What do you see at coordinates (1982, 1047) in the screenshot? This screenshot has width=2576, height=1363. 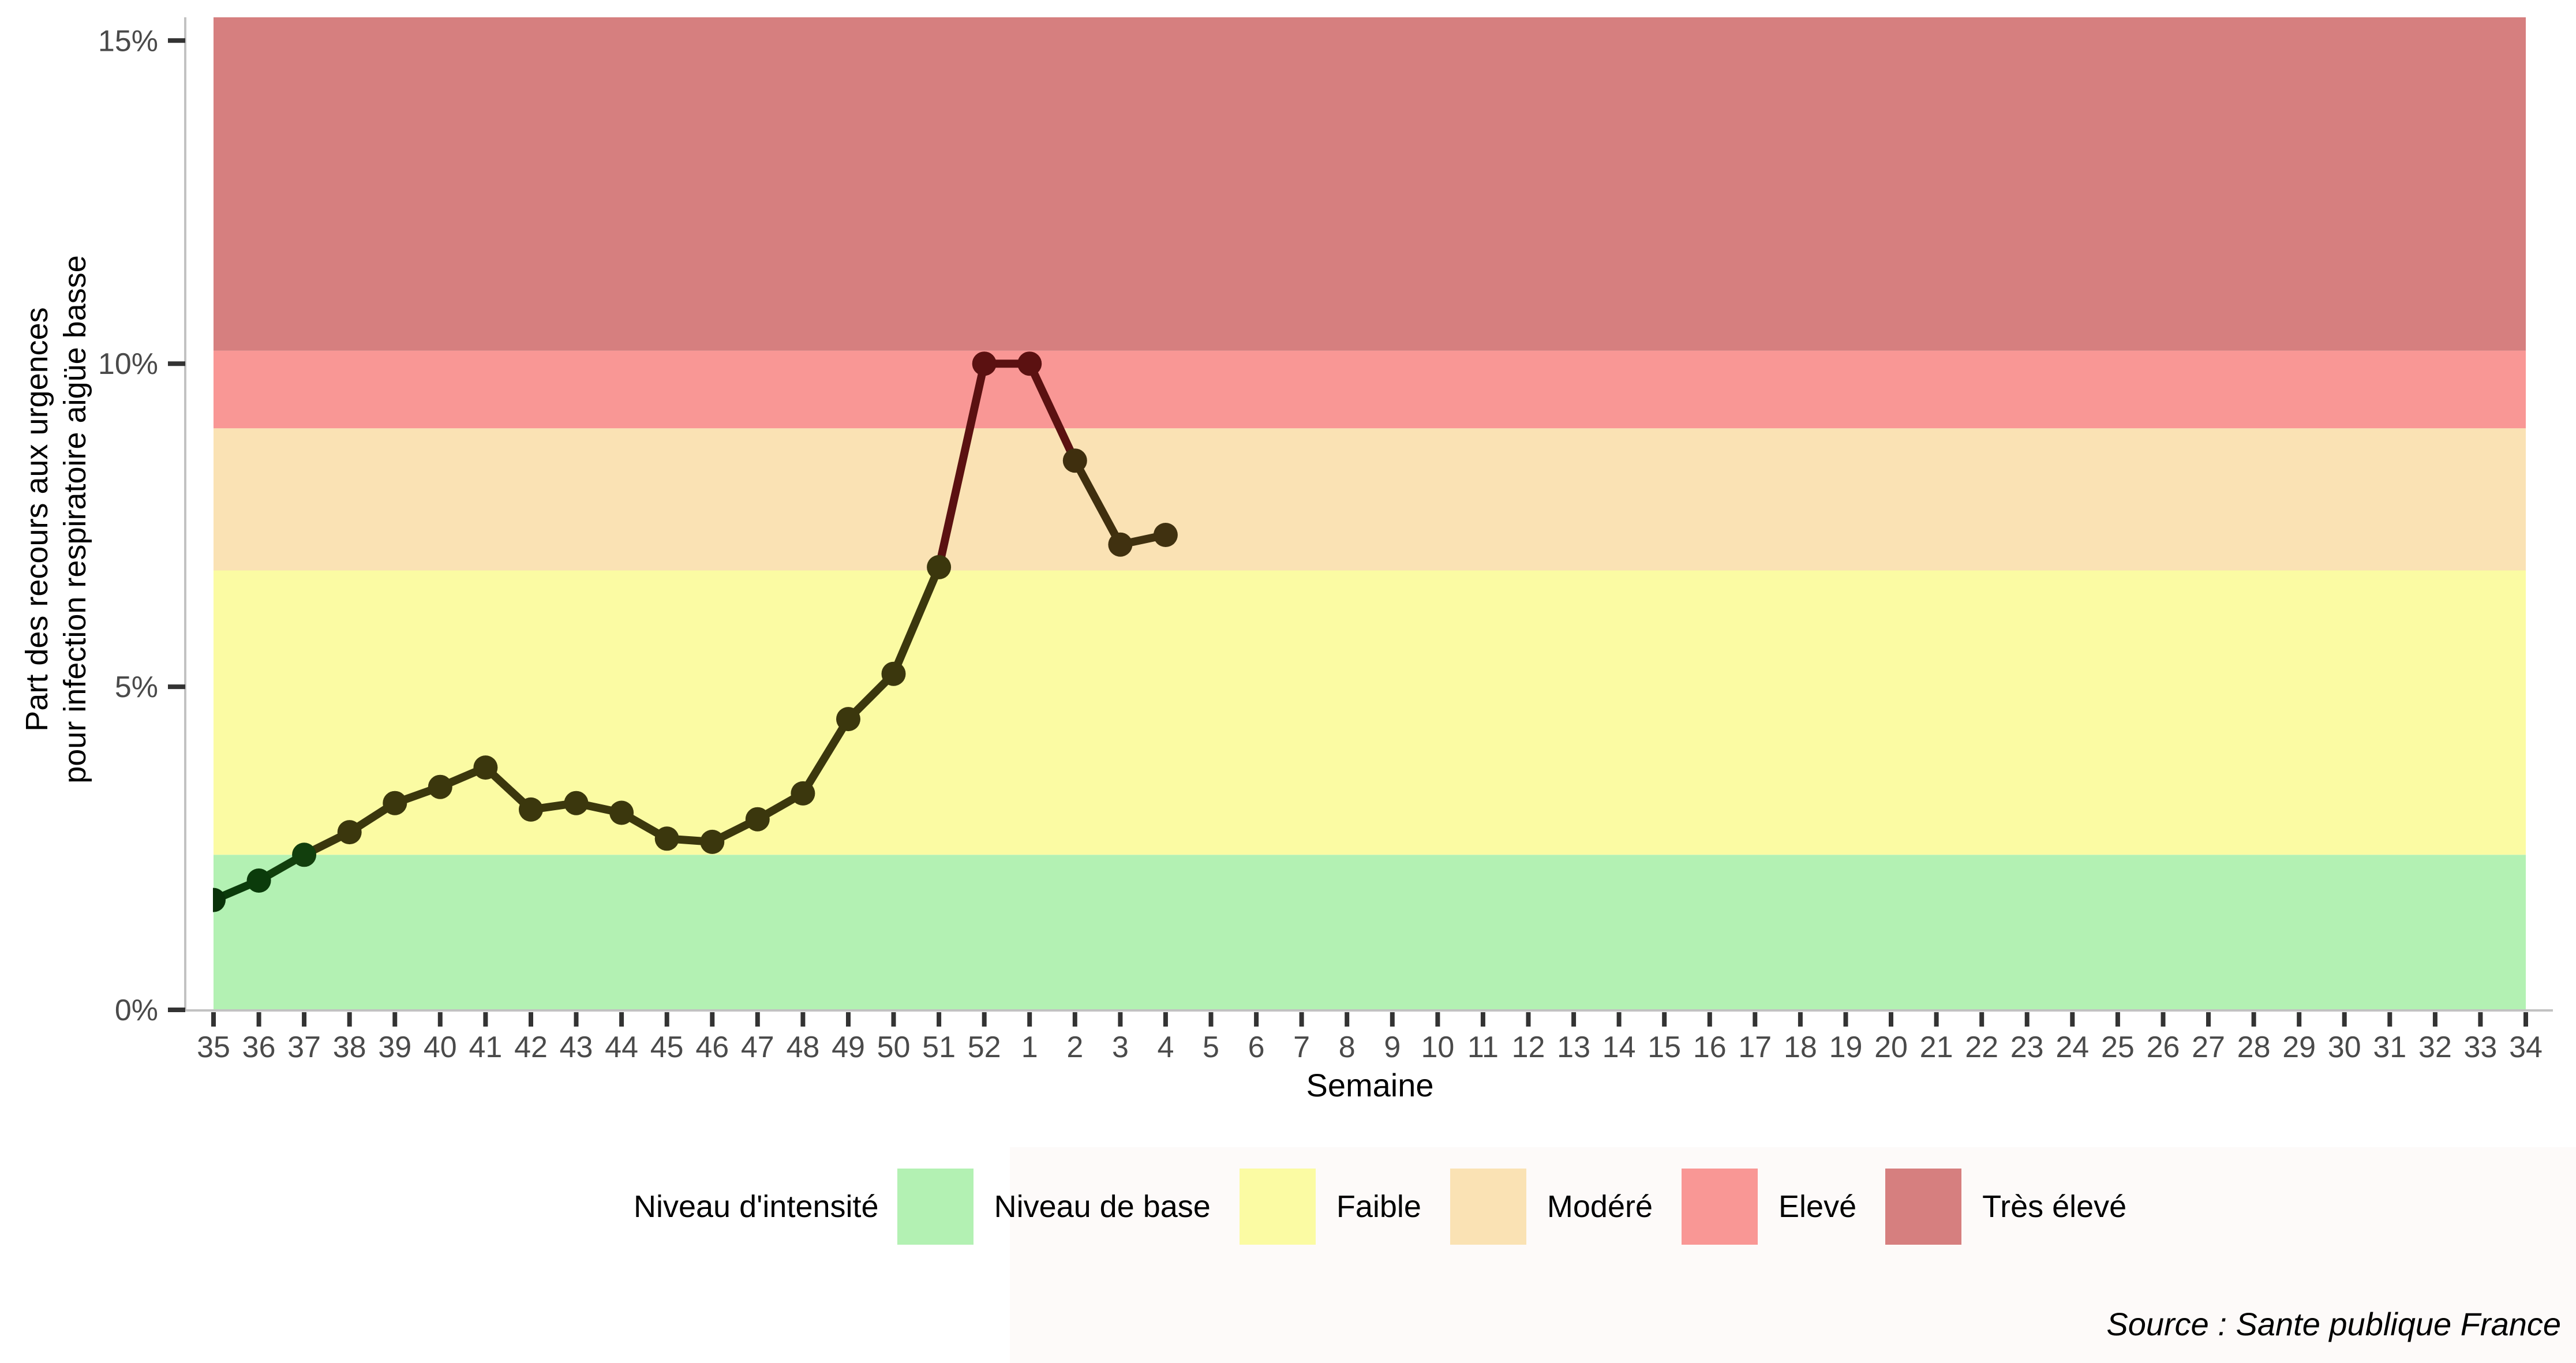 I see `x-tick-label: 22` at bounding box center [1982, 1047].